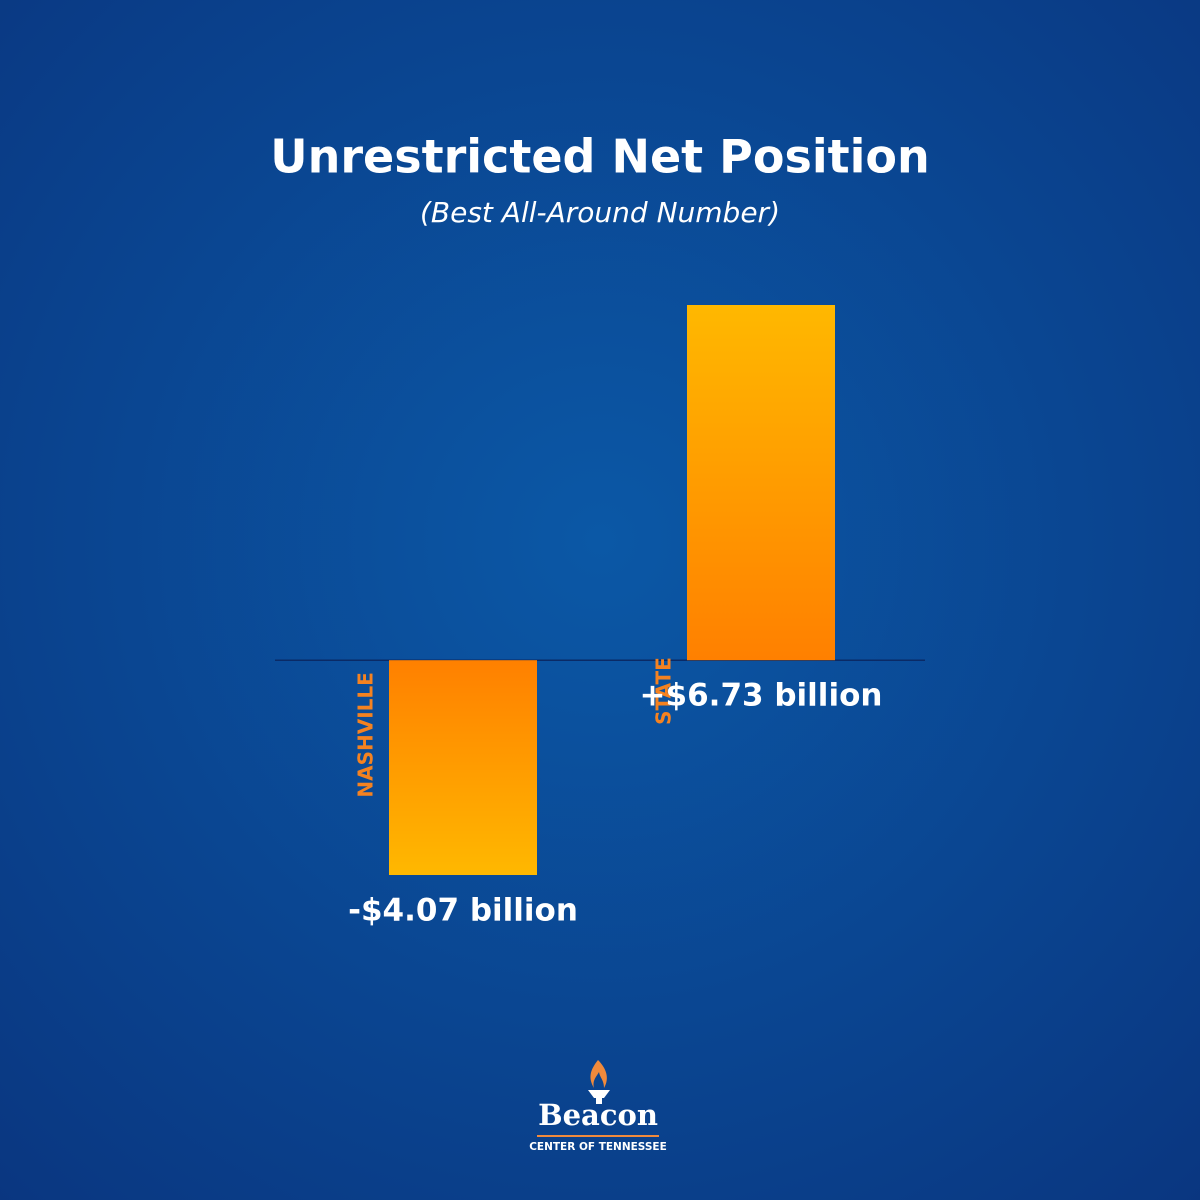  Describe the element at coordinates (599, 157) in the screenshot. I see `chart-title: Unrestricted Net Position` at that location.